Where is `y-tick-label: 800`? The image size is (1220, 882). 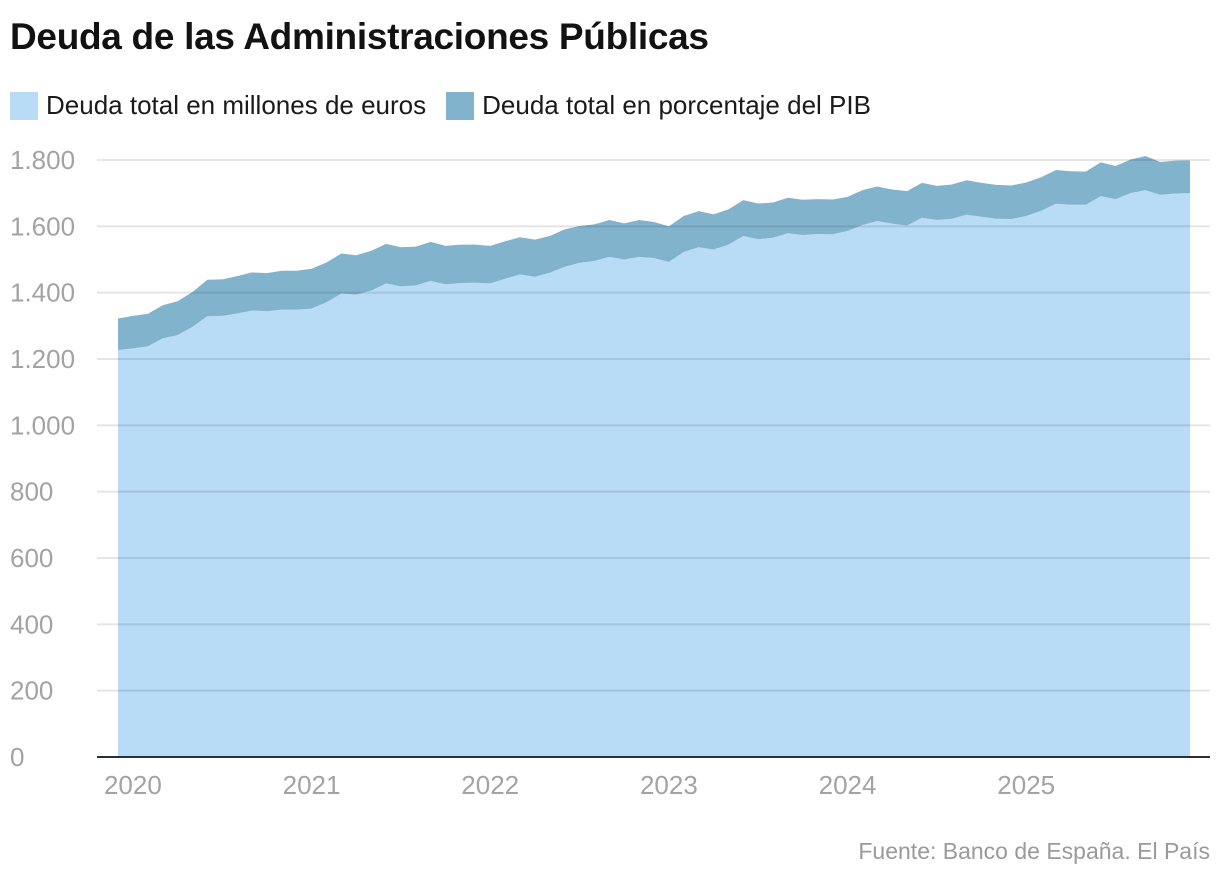
y-tick-label: 800 is located at coordinates (31, 492).